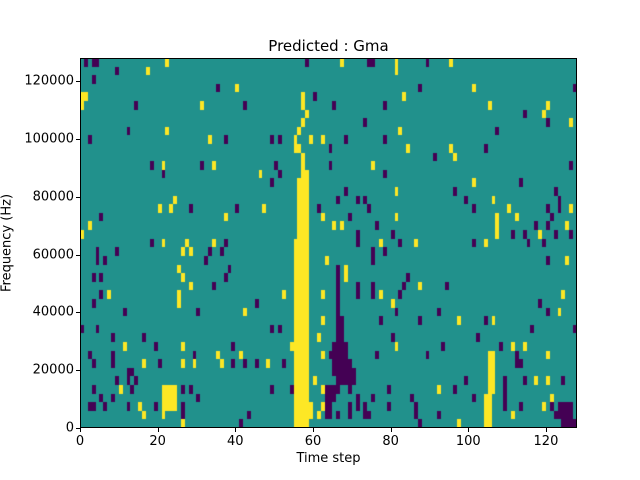 This screenshot has width=640, height=480. Describe the element at coordinates (313, 441) in the screenshot. I see `x-tick-label: 60` at that location.